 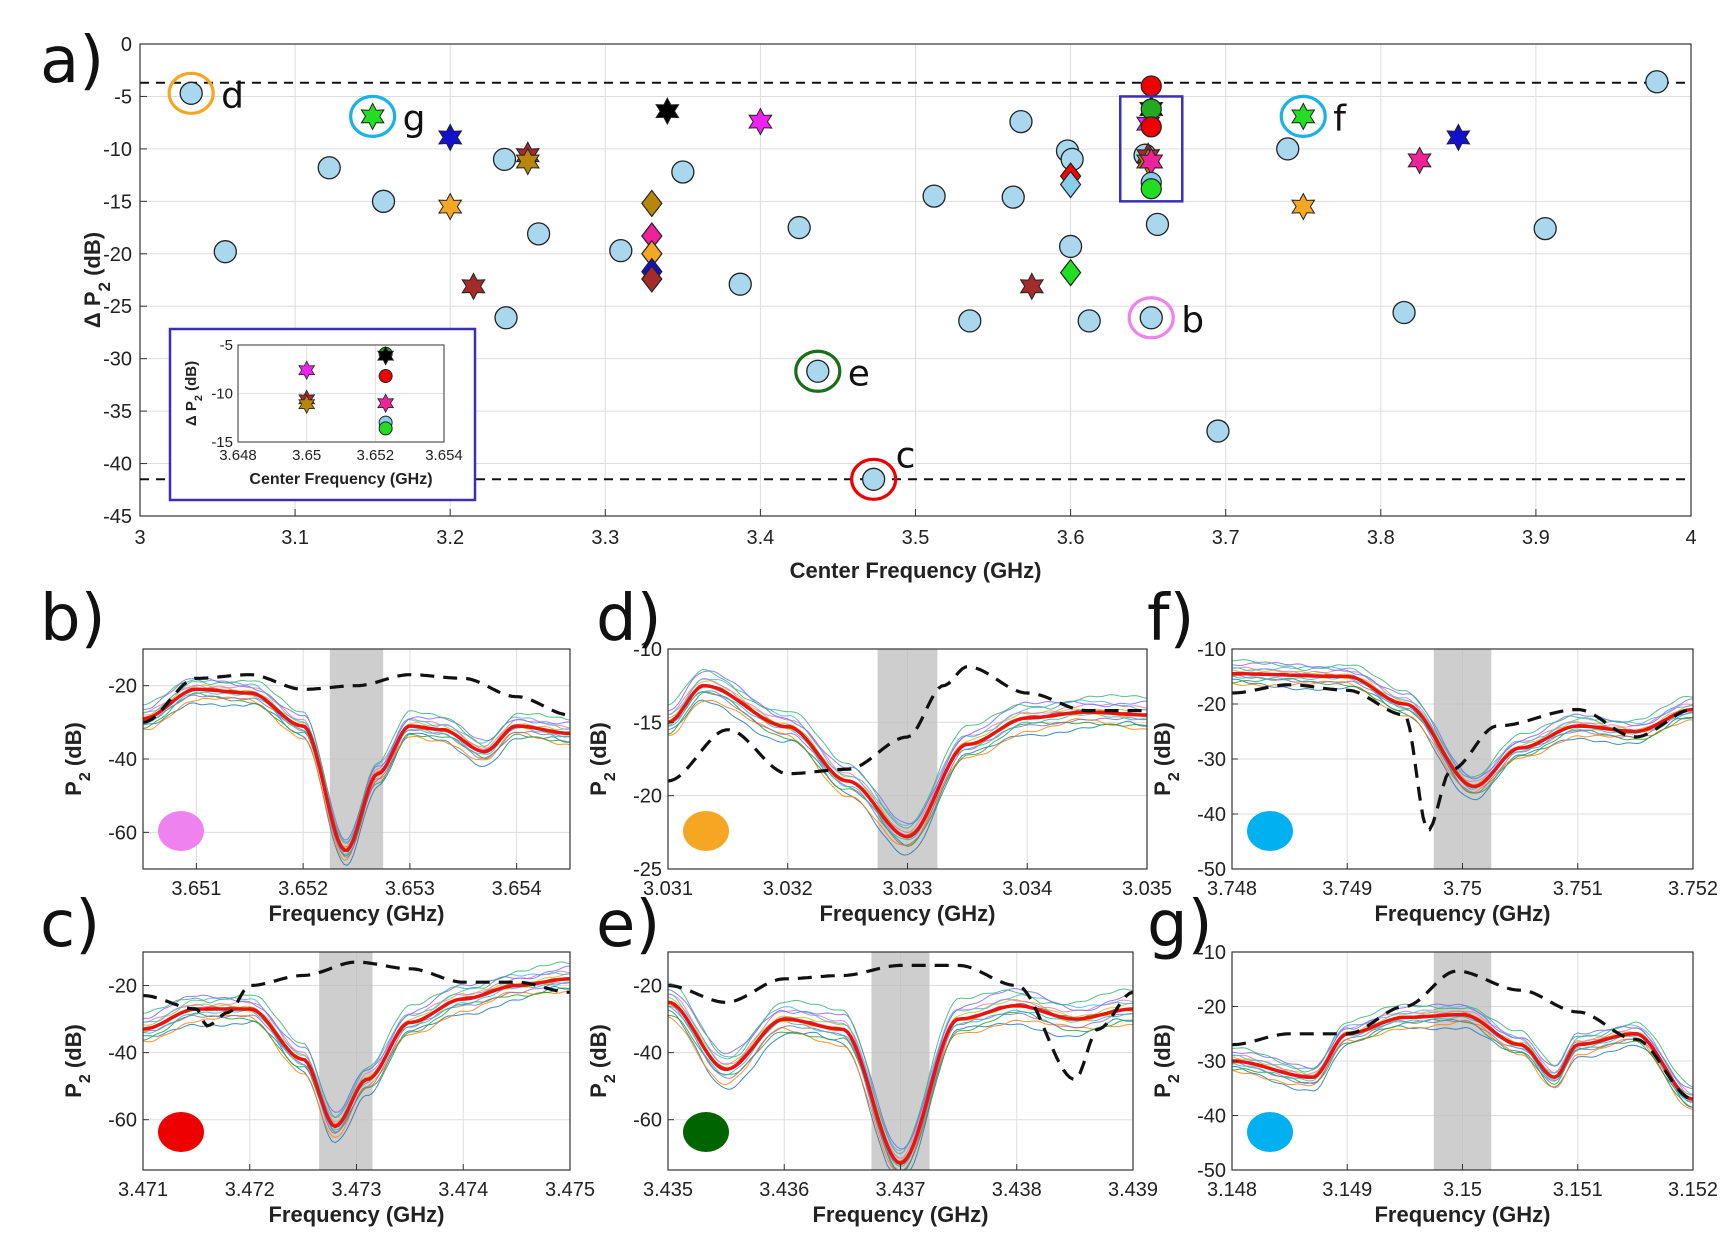 I want to click on x-tick-label: 3.15, so click(x=1462, y=1190).